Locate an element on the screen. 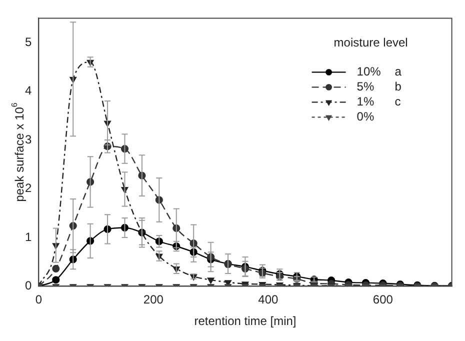  y-tick-label: 3 is located at coordinates (28, 139).